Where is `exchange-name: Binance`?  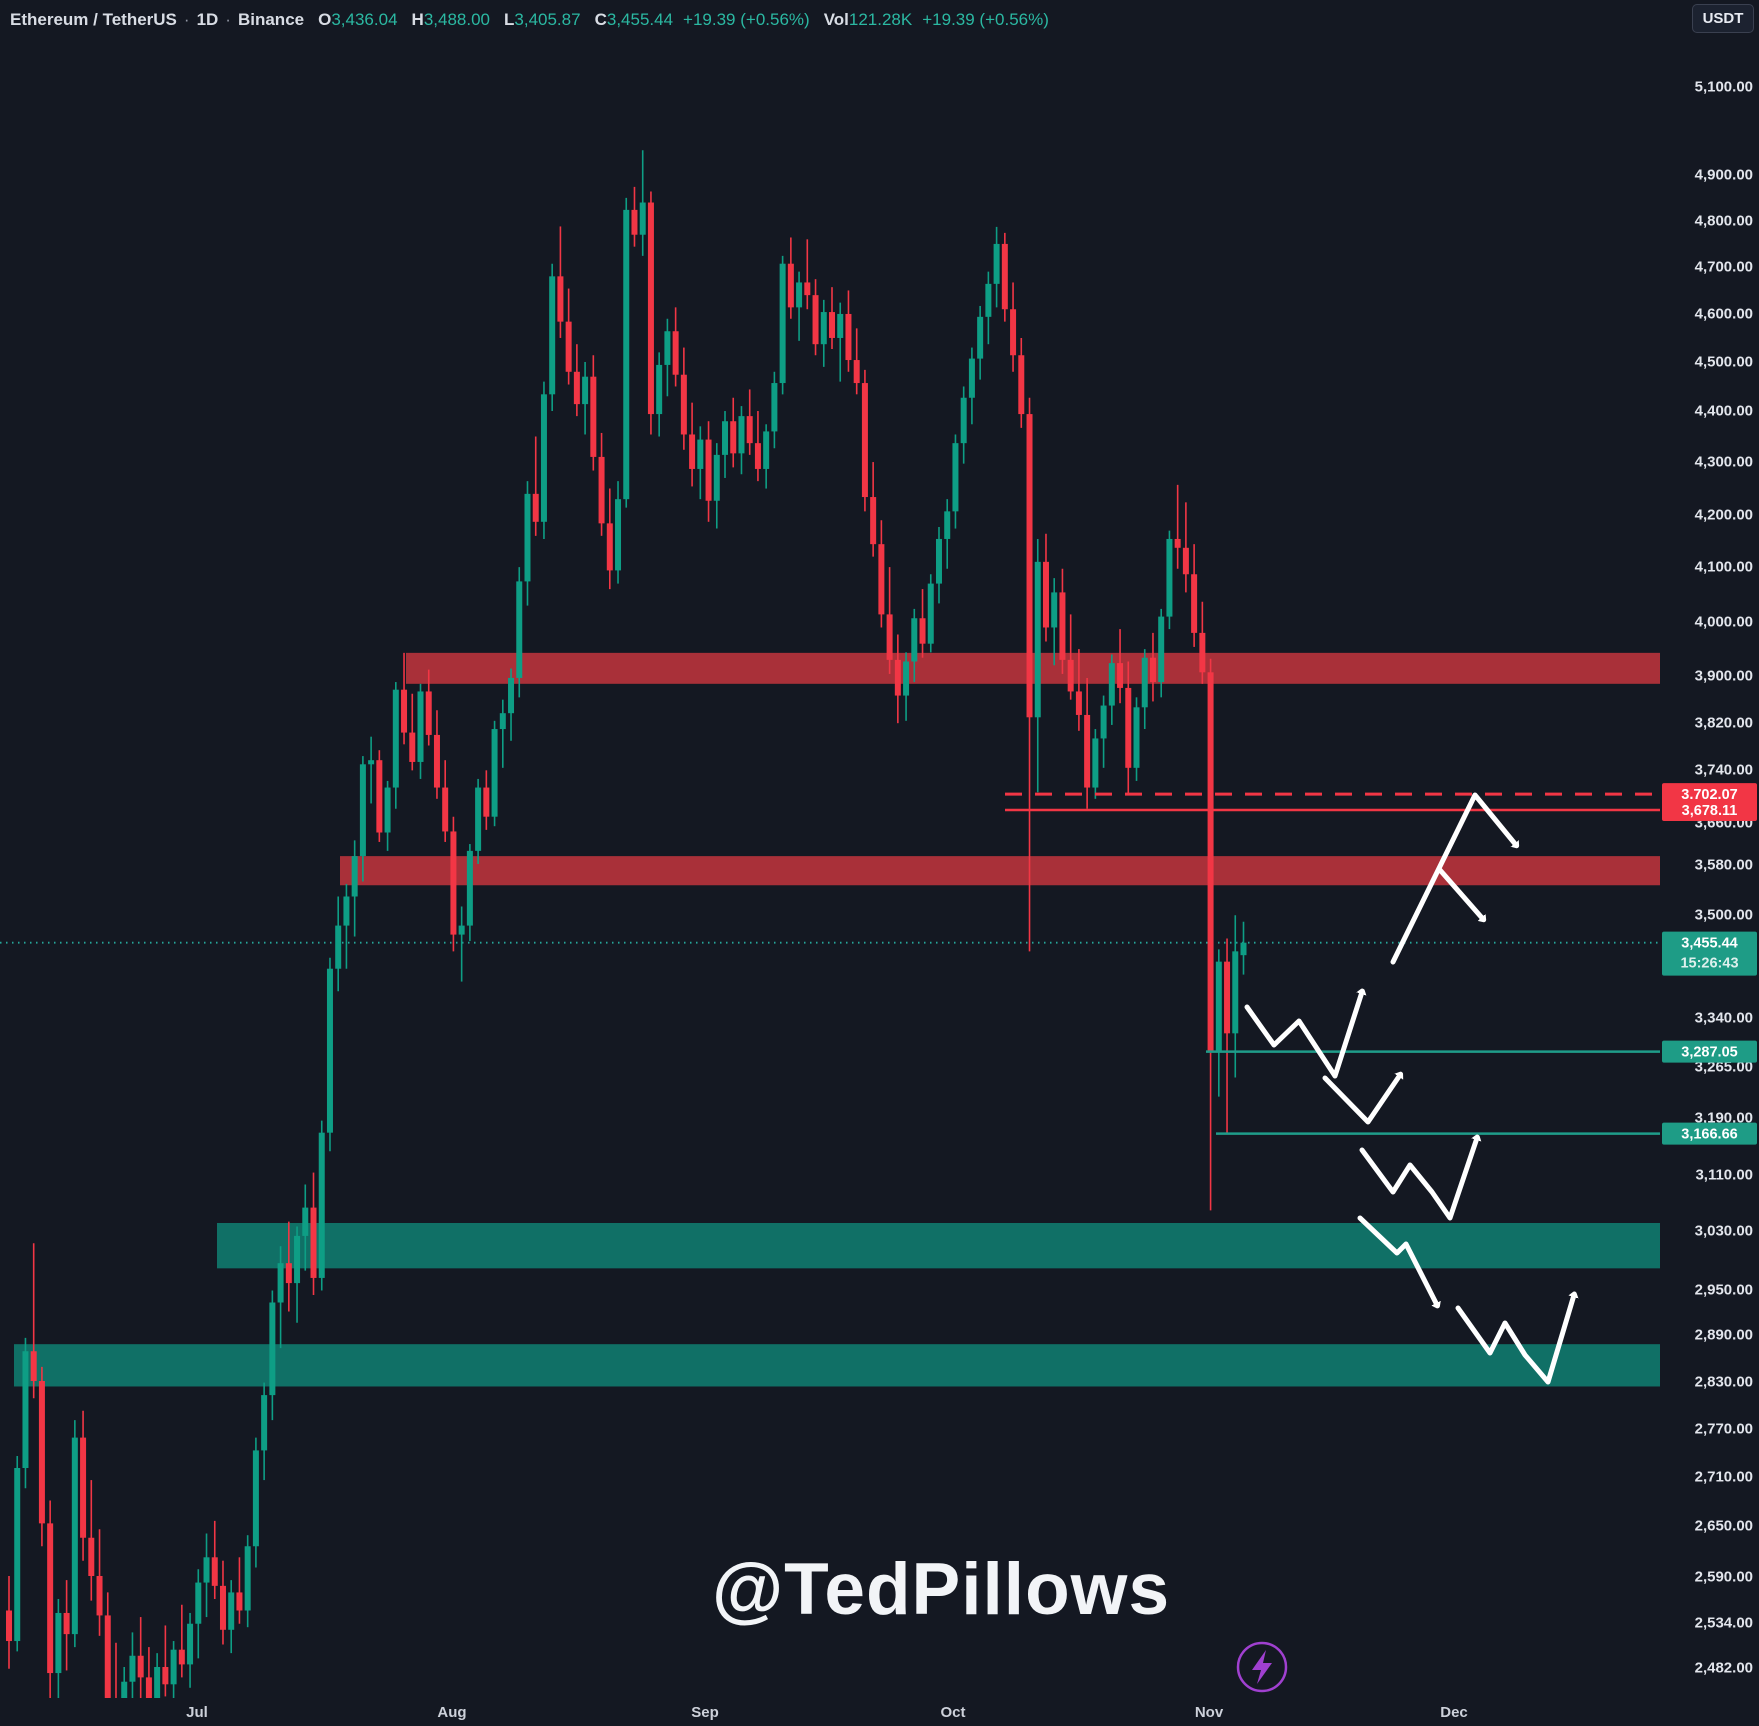 exchange-name: Binance is located at coordinates (271, 19).